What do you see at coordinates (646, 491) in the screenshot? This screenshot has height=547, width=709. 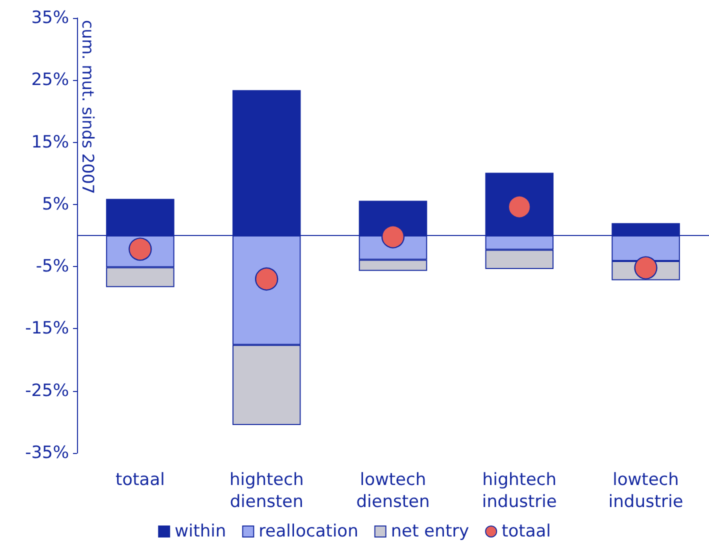 I see `x-tick-label: lowtech industrie` at bounding box center [646, 491].